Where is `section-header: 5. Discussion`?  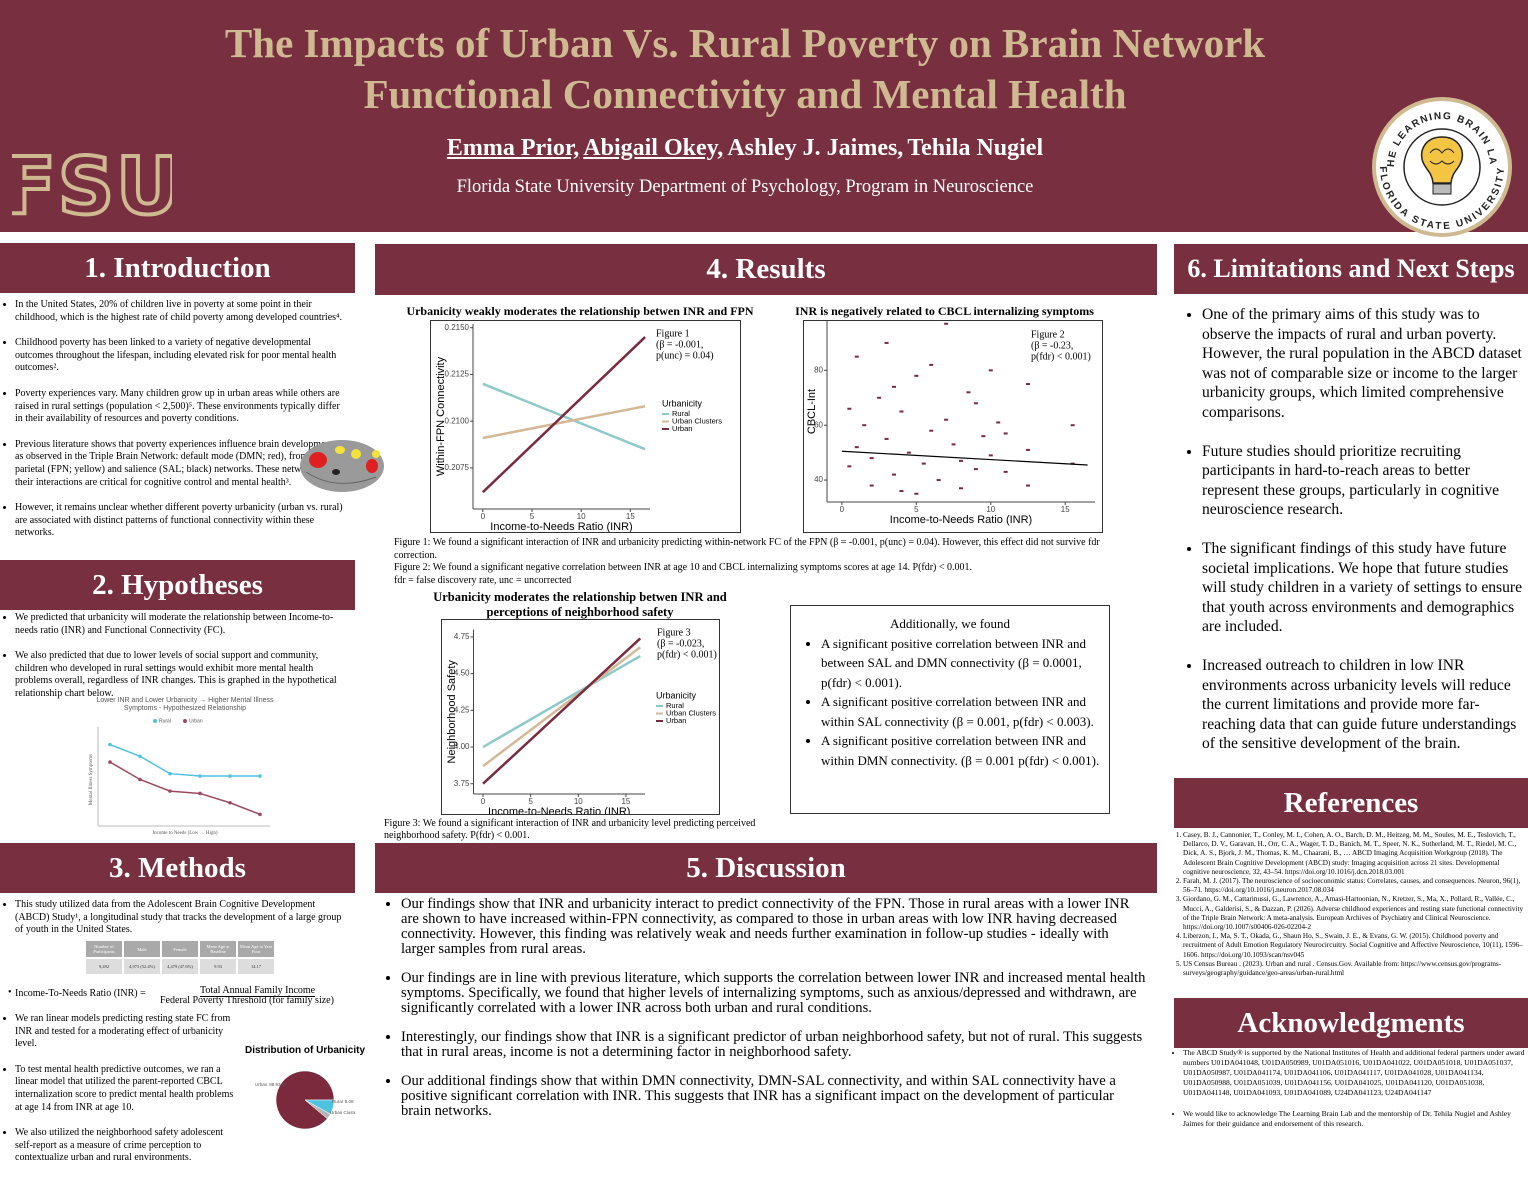
section-header: 5. Discussion is located at coordinates (766, 868).